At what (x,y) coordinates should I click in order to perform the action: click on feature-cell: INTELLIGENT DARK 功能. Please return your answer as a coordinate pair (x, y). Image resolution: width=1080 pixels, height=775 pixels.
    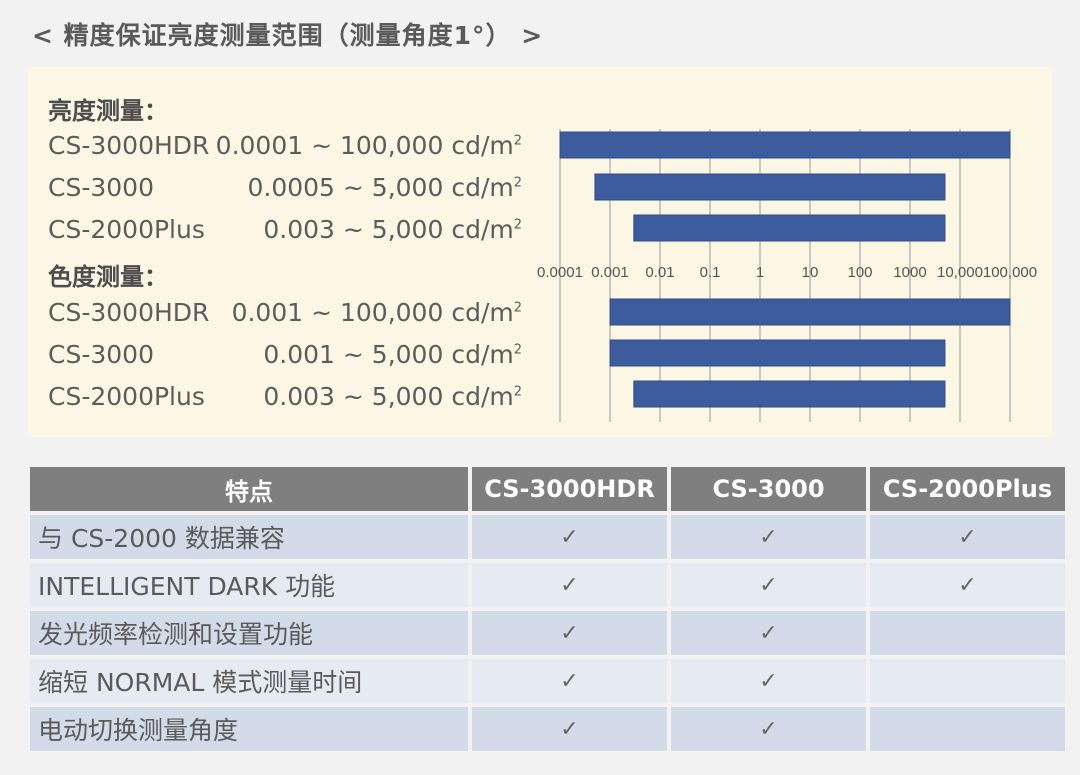
    Looking at the image, I should click on (249, 585).